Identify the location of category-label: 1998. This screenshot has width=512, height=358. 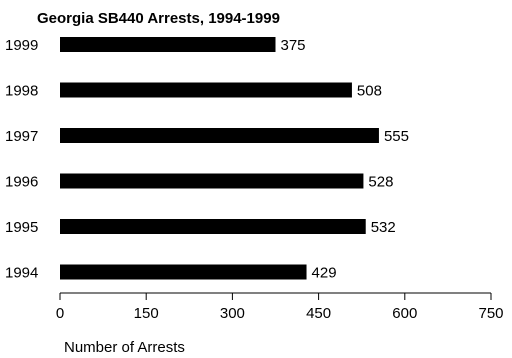
(21, 91).